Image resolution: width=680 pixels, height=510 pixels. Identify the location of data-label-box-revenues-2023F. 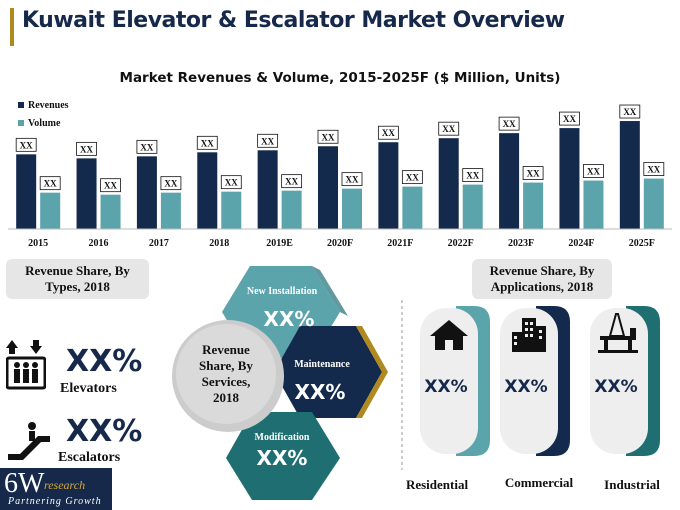
(509, 123).